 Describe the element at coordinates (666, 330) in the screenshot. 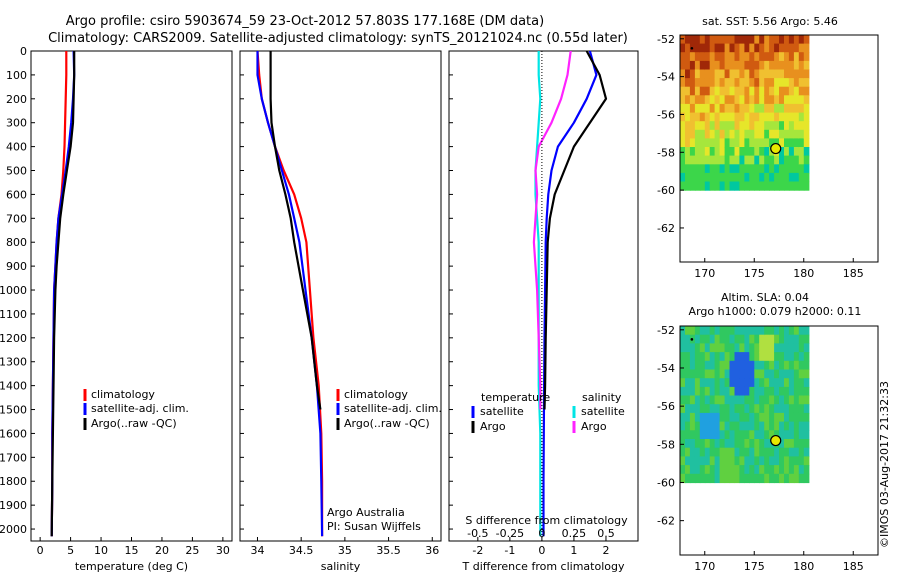

I see `y-tick-label: -52` at that location.